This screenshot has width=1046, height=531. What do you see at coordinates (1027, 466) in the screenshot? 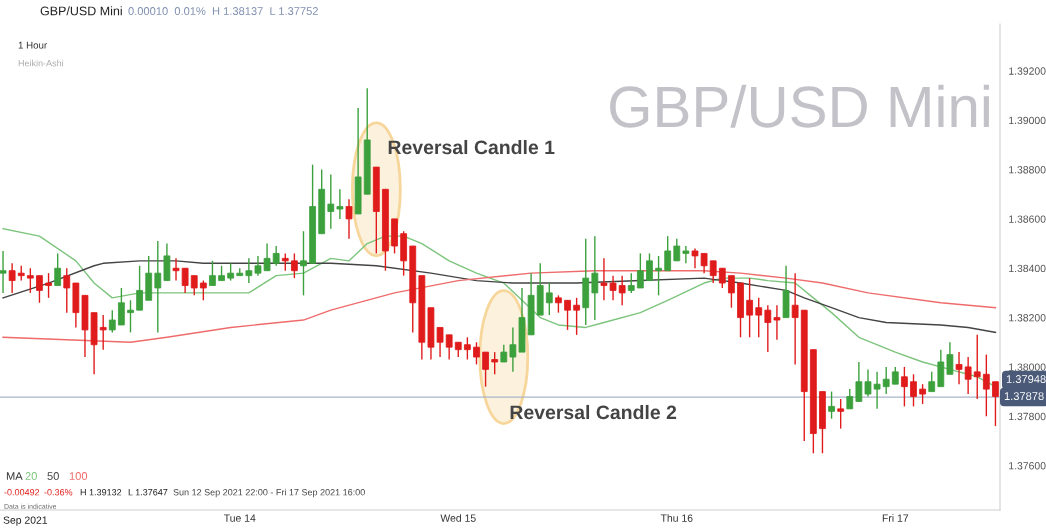
I see `y-tick-label: 1.37600` at bounding box center [1027, 466].